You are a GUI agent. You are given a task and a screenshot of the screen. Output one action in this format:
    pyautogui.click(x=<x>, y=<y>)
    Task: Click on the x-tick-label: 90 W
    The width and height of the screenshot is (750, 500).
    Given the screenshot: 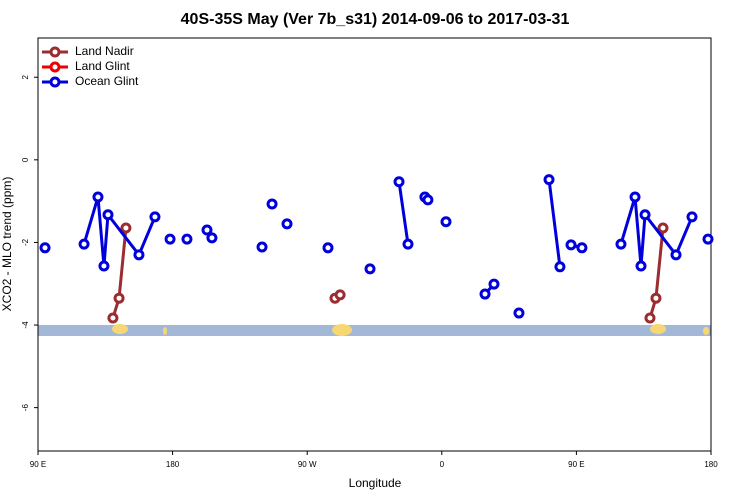 What is the action you would take?
    pyautogui.click(x=307, y=464)
    